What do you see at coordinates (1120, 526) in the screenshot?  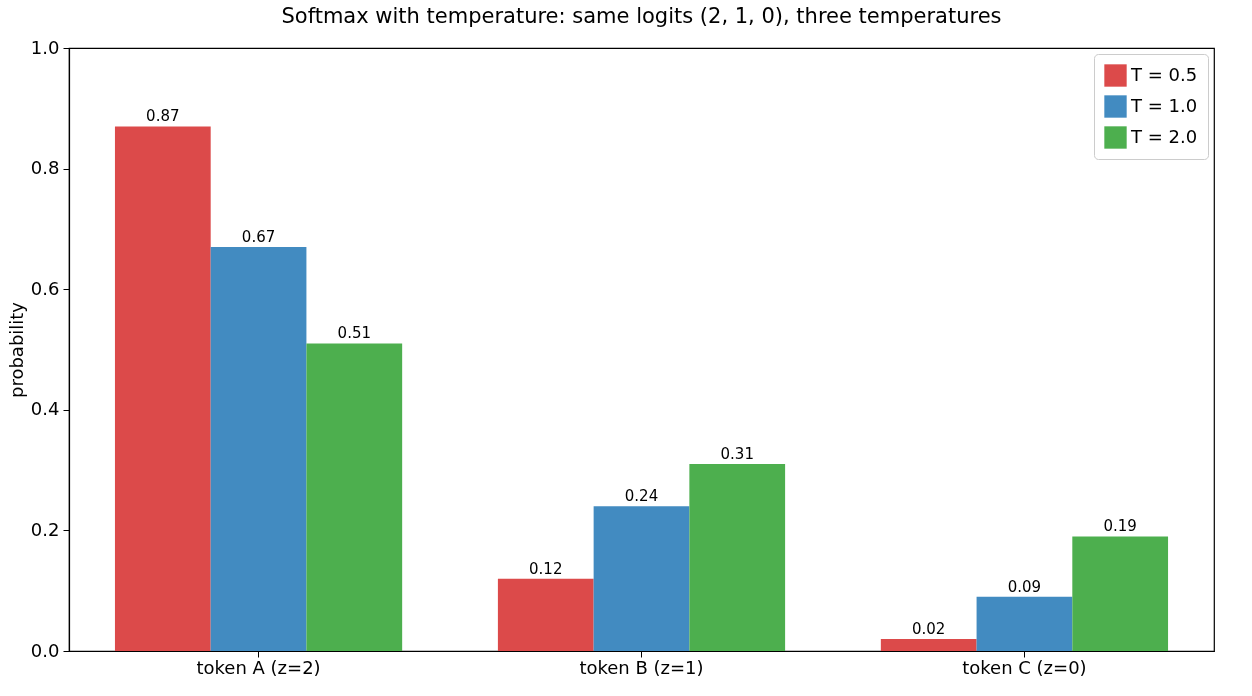 I see `data-label: 0.19` at bounding box center [1120, 526].